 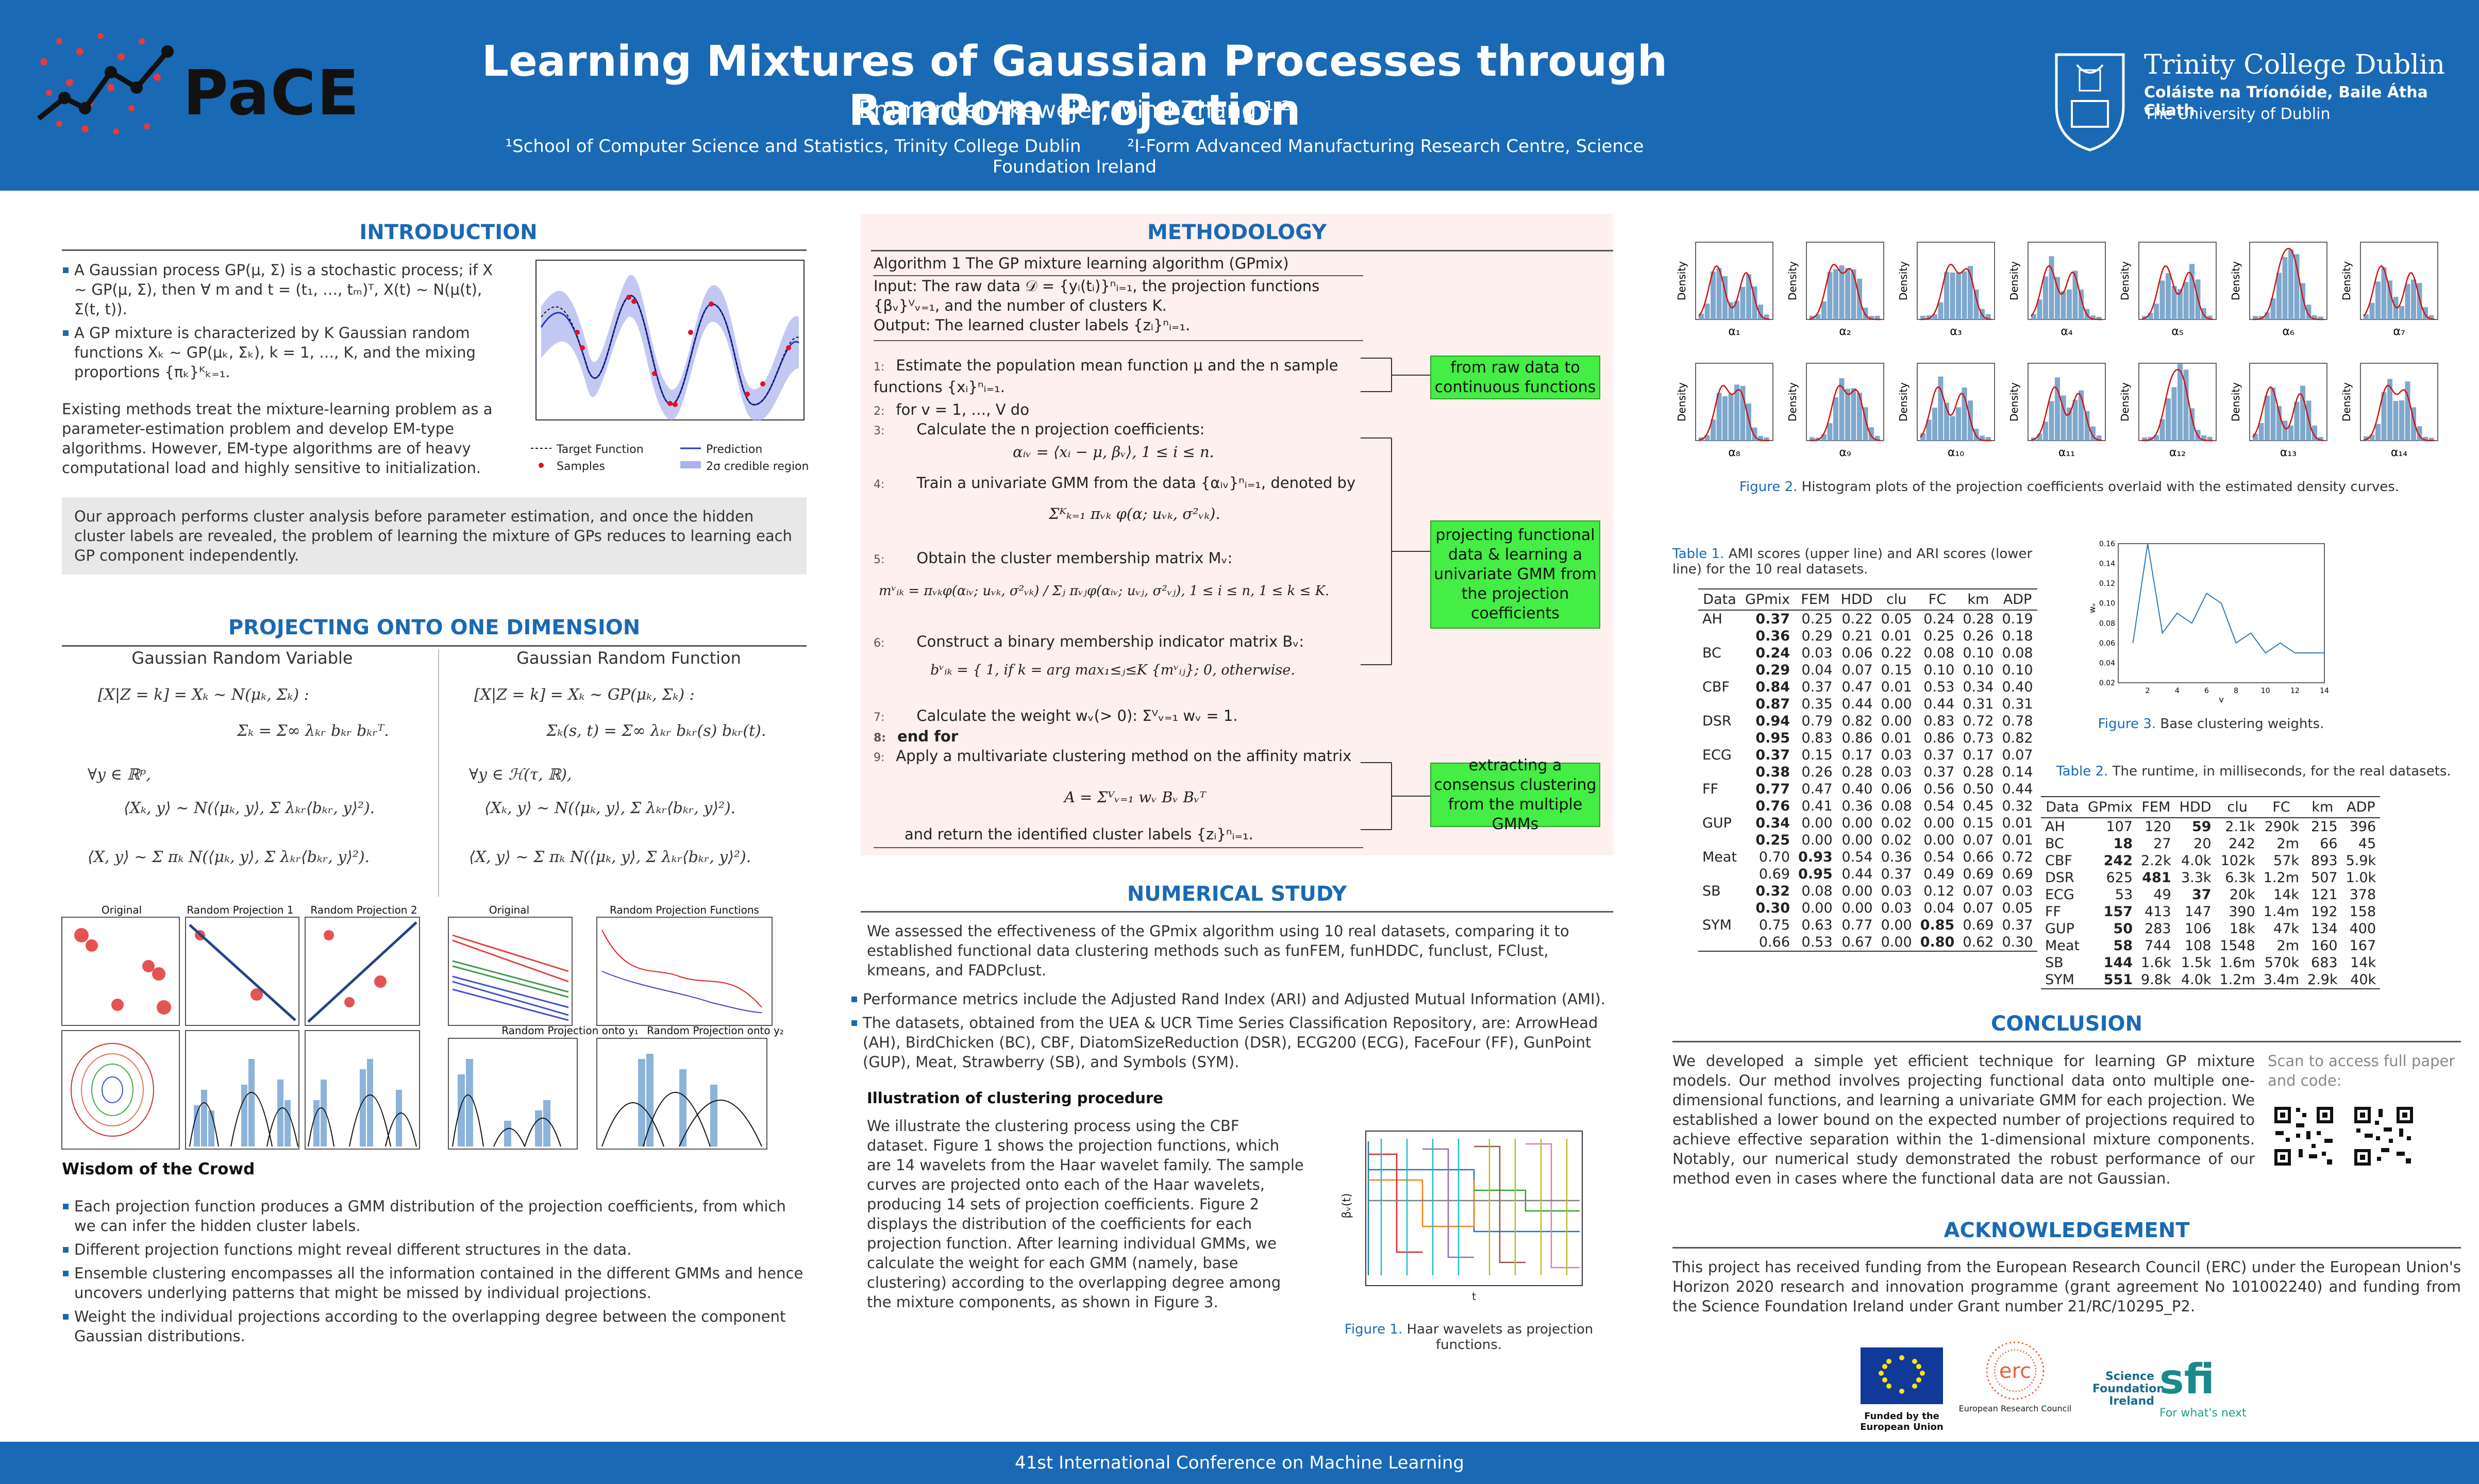 What do you see at coordinates (1867, 857) in the screenshot?
I see `table-row: Meat 0.70 0.93 0.54 0.36 0.54 0.66 0.72` at bounding box center [1867, 857].